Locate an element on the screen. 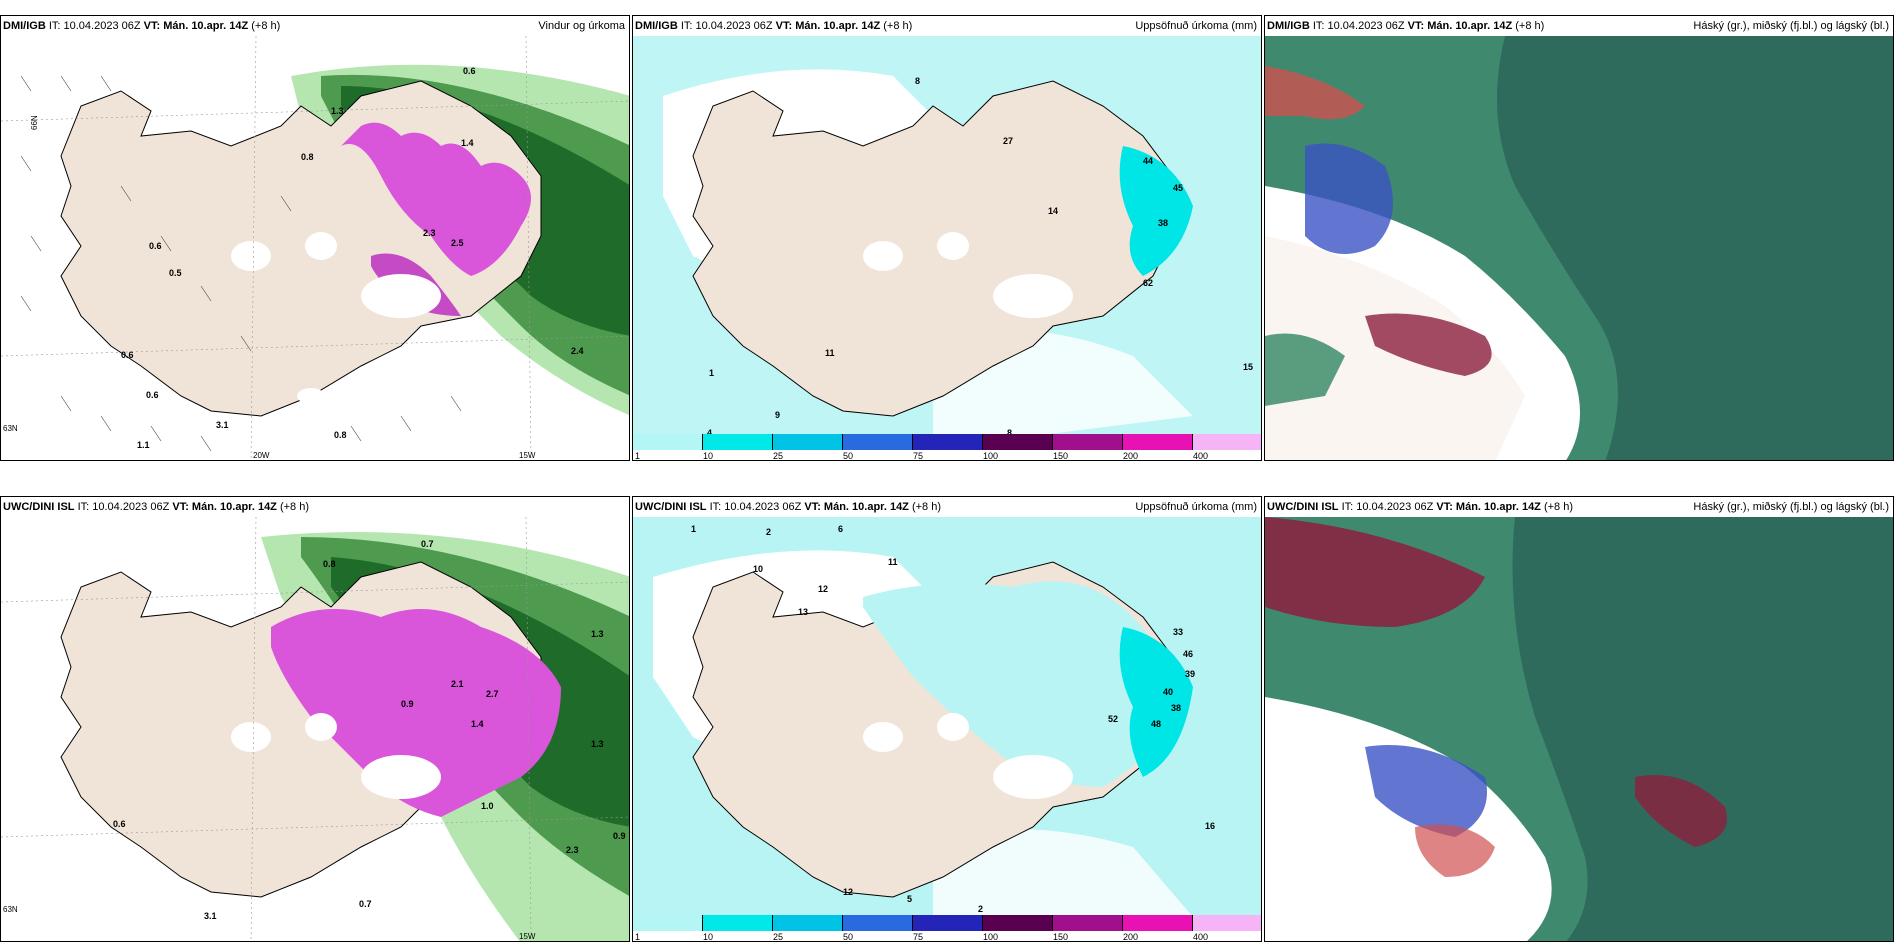 The image size is (1900, 950). colorbar-label: 200 is located at coordinates (1131, 937).